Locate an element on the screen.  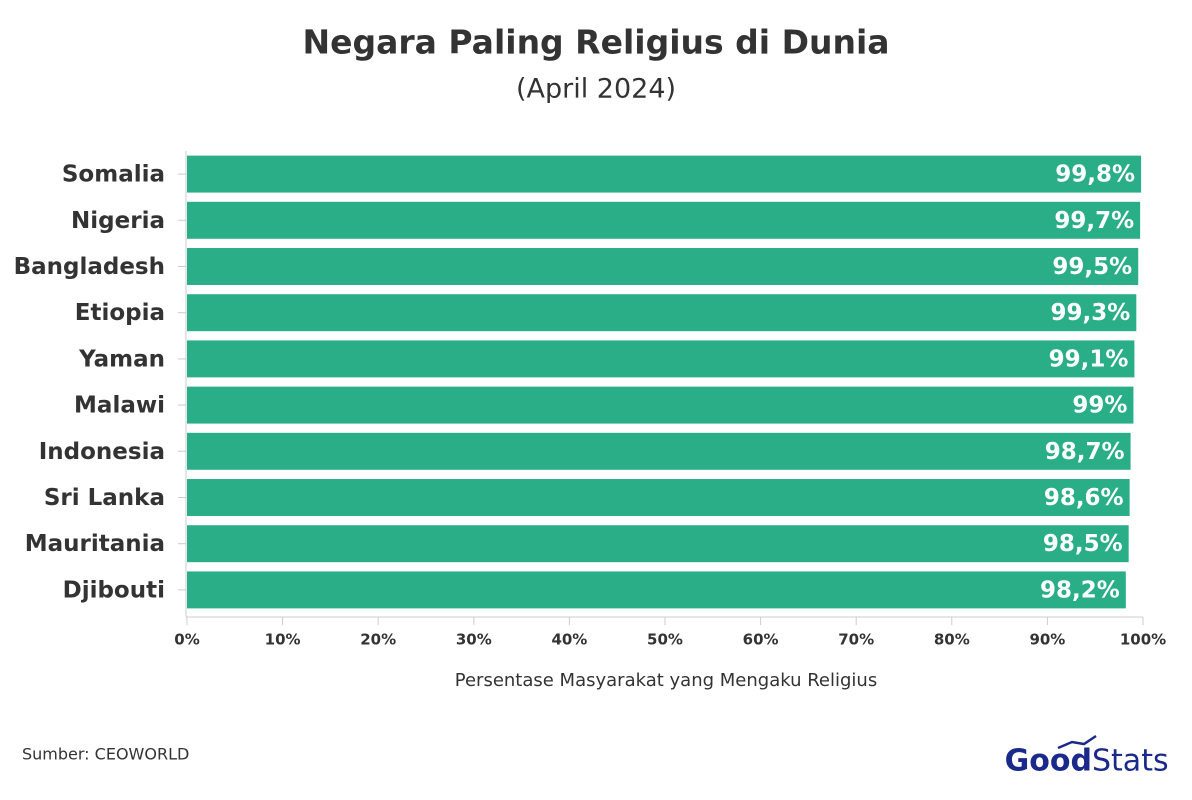
x-tick-label: 50% is located at coordinates (665, 640).